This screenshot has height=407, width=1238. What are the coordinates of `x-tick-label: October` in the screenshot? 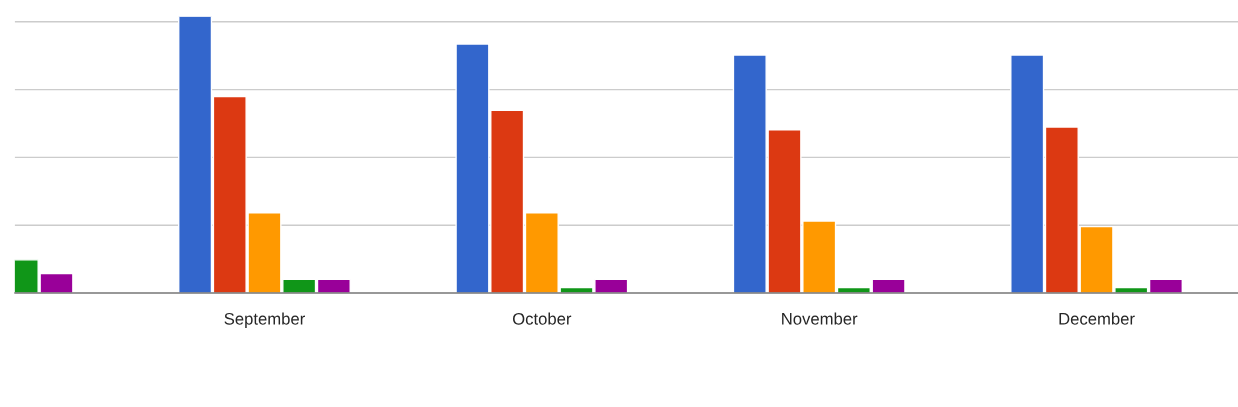 It's located at (542, 318).